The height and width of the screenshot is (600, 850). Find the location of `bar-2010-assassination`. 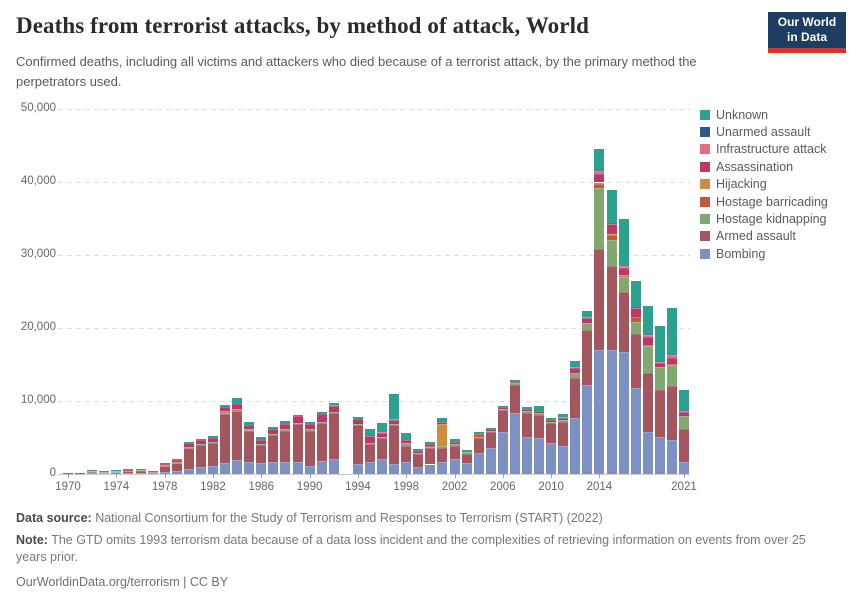

bar-2010-assassination is located at coordinates (551, 420).